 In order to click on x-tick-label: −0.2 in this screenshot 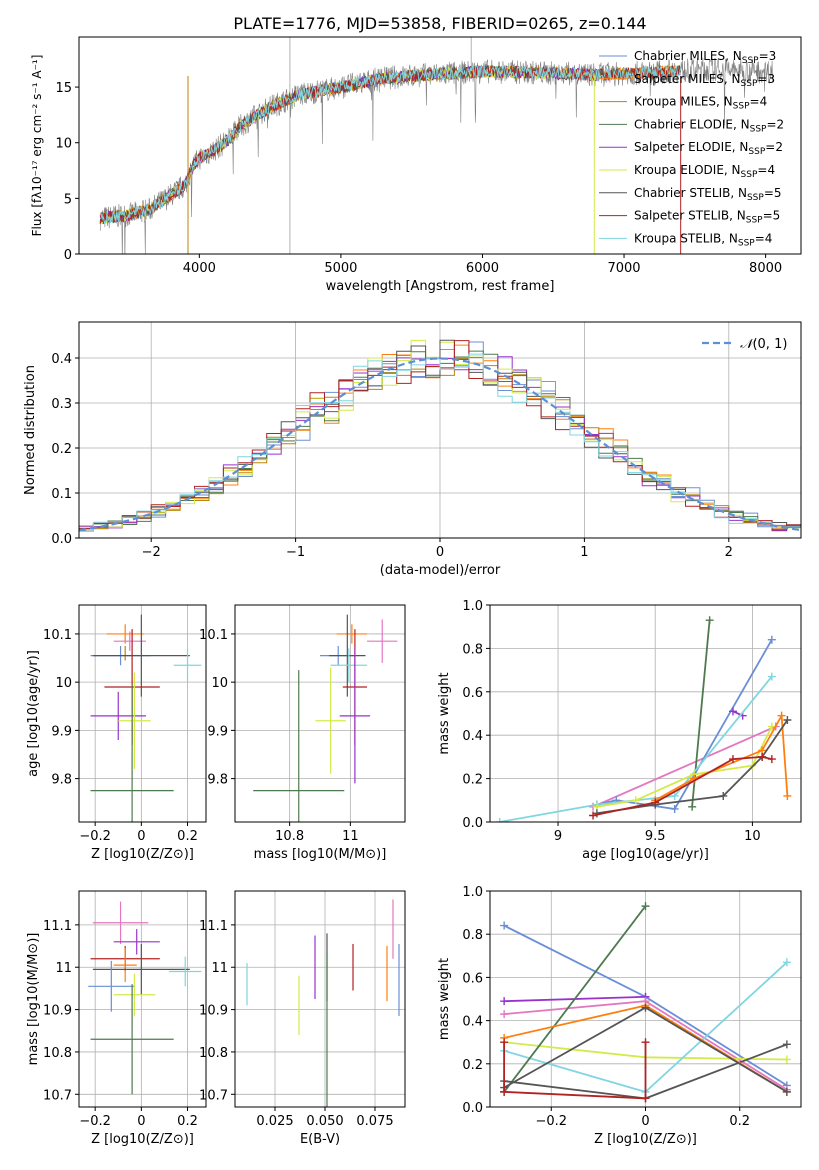, I will do `click(95, 836)`.